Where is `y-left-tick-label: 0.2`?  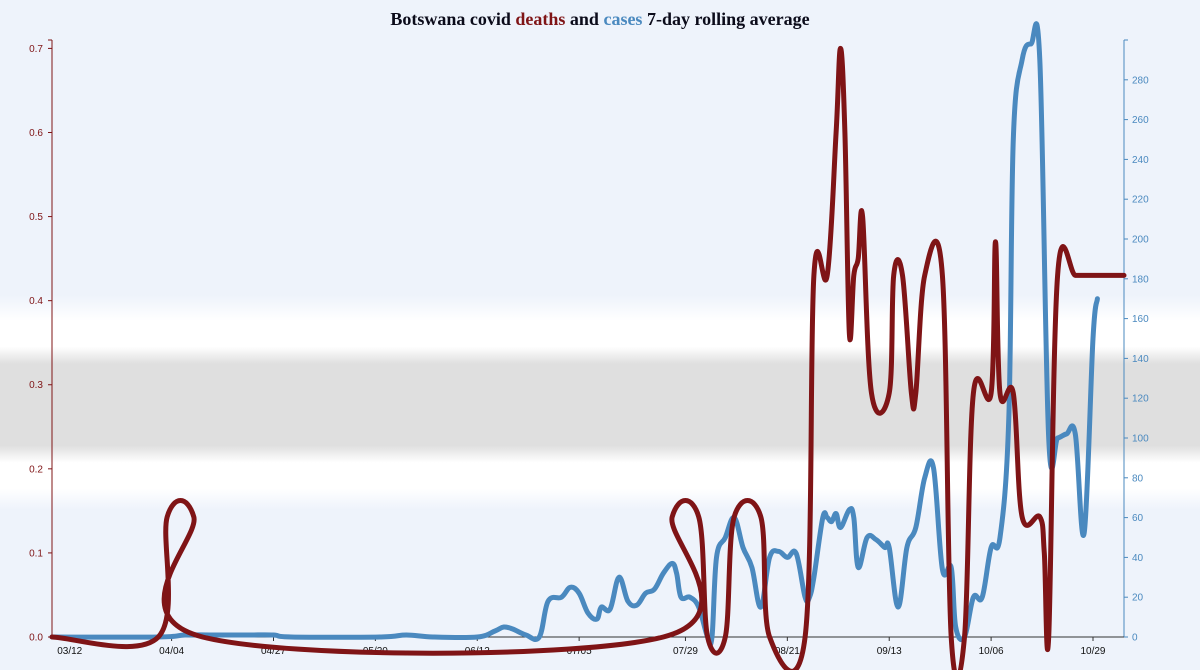
y-left-tick-label: 0.2 is located at coordinates (36, 469).